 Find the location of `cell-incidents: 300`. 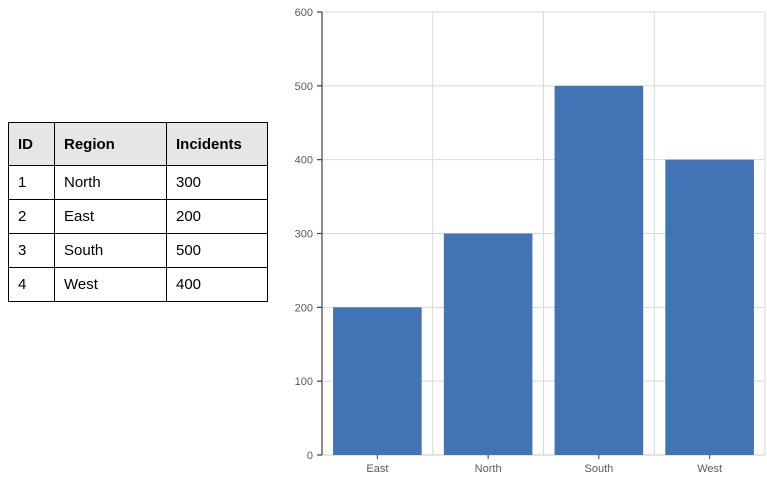

cell-incidents: 300 is located at coordinates (217, 182).